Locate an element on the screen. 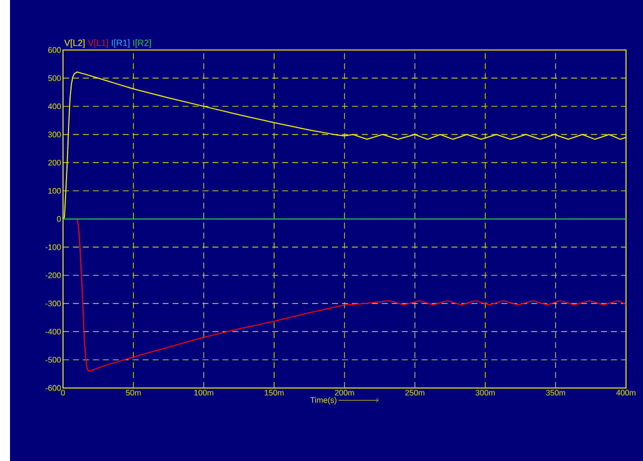 This screenshot has width=643, height=461. text: V[L1] is located at coordinates (98, 43).